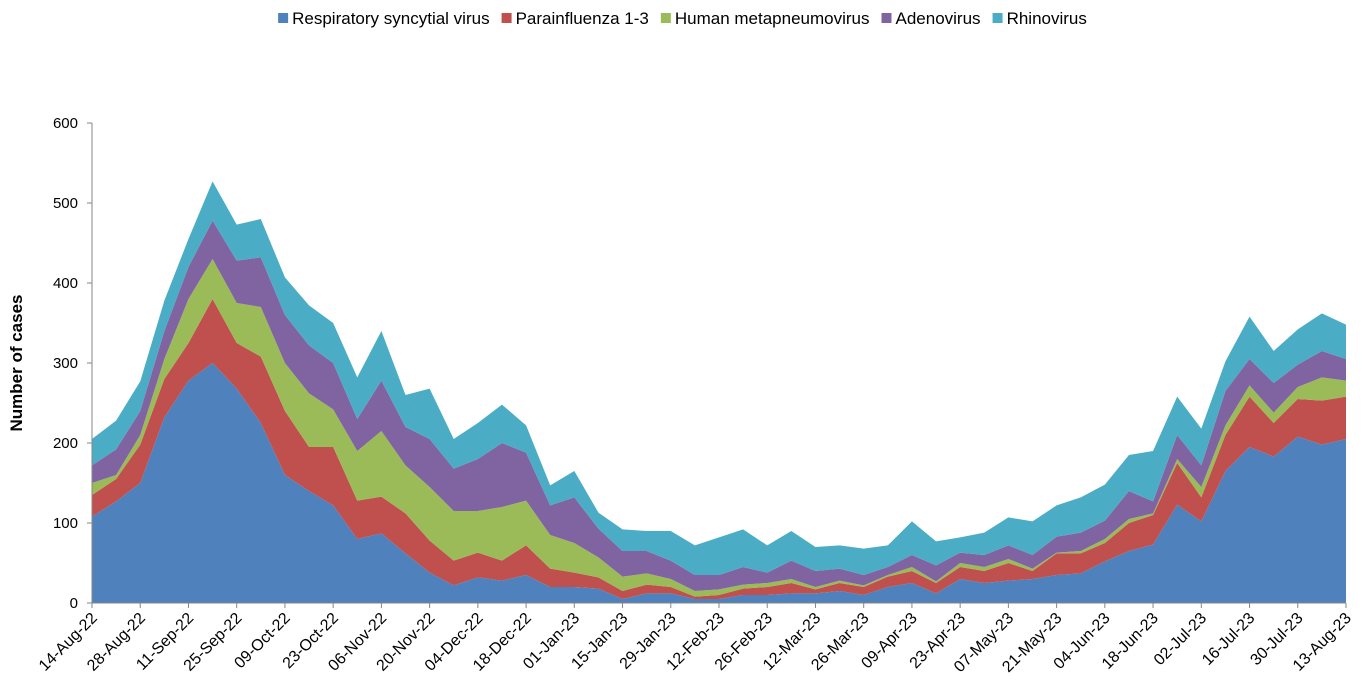 The width and height of the screenshot is (1365, 700). I want to click on legend-item: Adenovirus, so click(931, 18).